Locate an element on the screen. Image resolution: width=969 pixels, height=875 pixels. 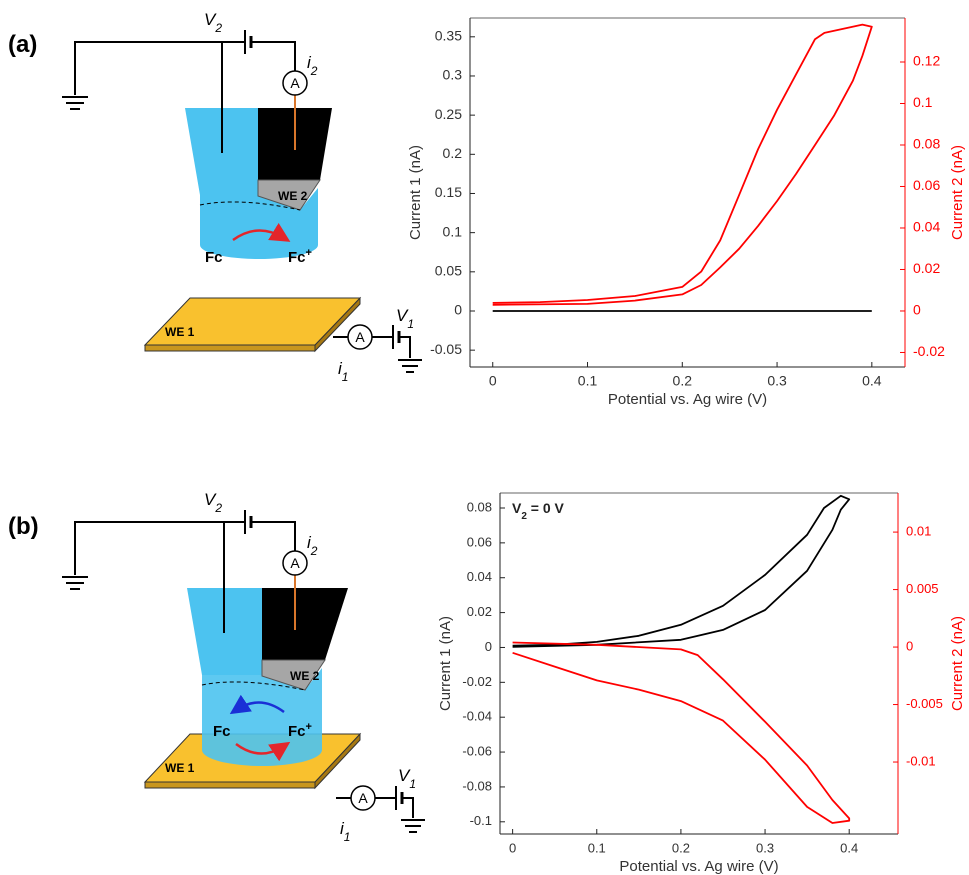
y2-tick-label: 0.06 is located at coordinates (926, 185).